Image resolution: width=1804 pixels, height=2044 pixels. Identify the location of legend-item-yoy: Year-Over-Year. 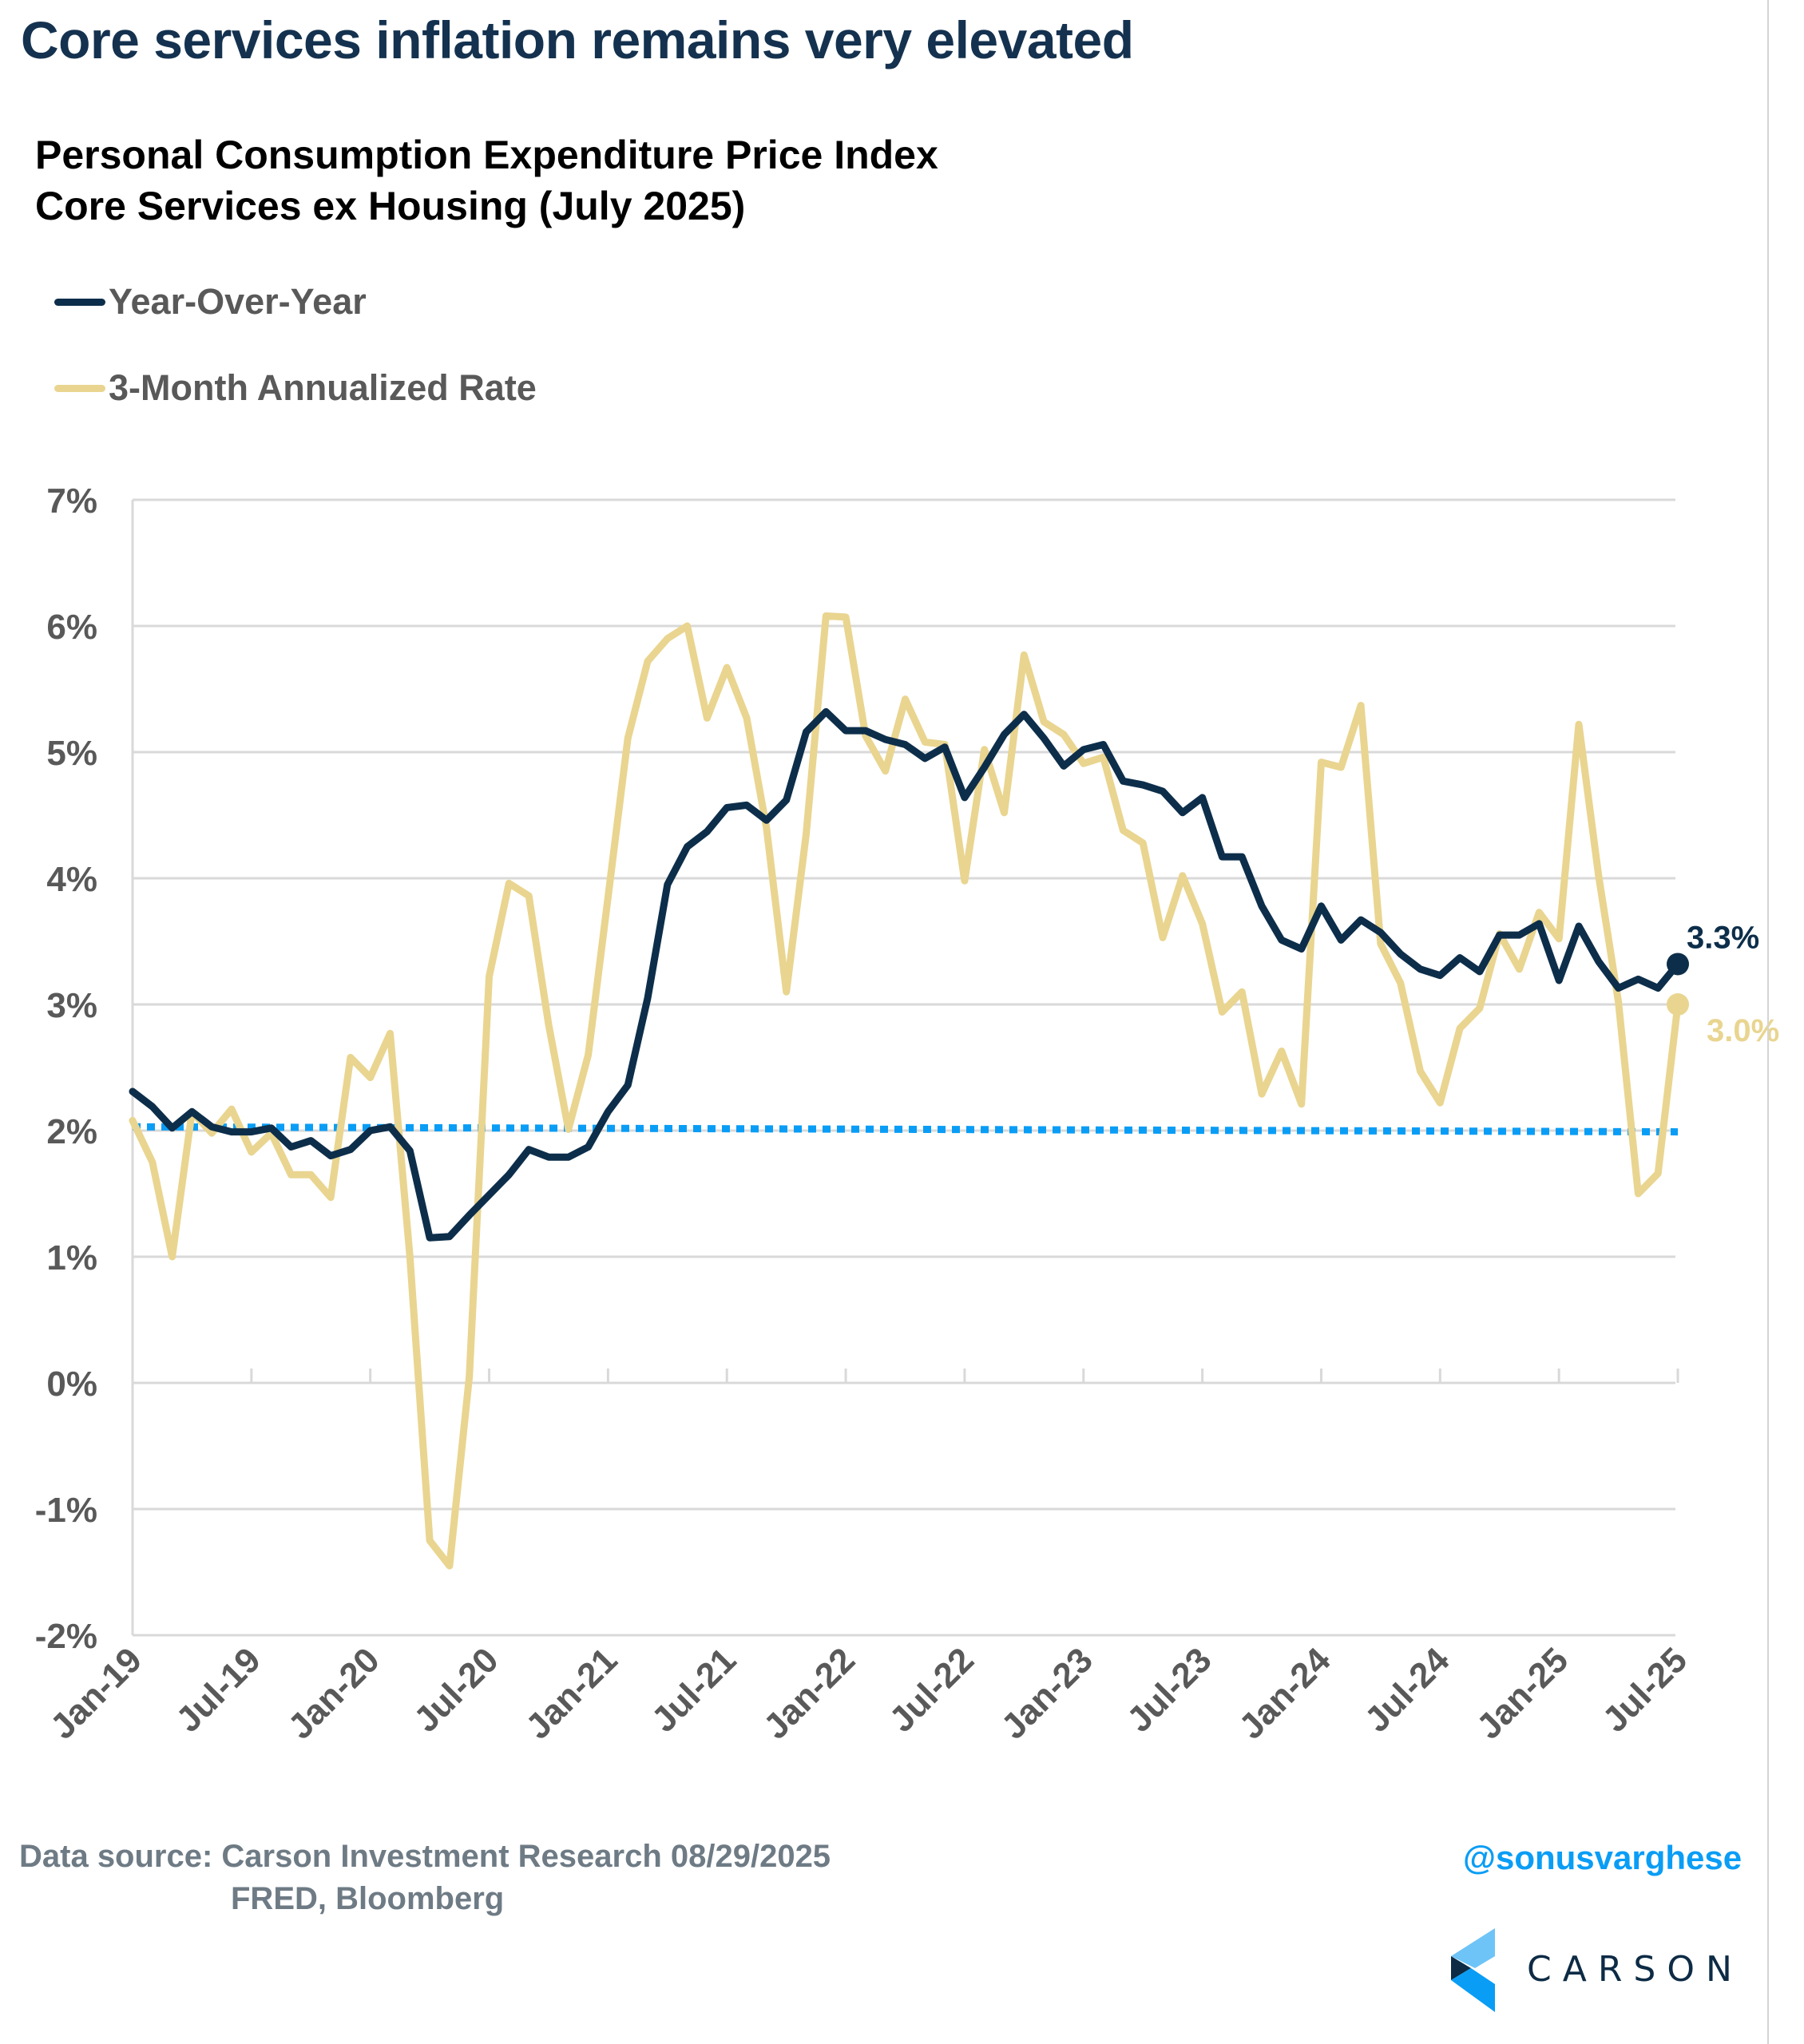
(210, 302).